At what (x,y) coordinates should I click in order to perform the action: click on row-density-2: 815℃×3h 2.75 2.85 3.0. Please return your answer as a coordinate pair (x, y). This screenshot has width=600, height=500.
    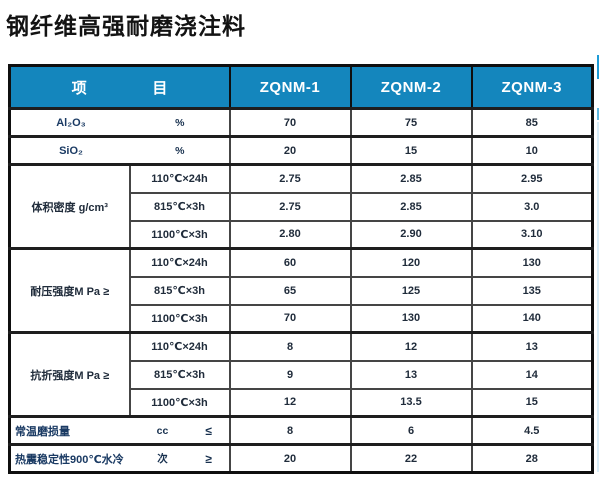
    Looking at the image, I should click on (302, 206).